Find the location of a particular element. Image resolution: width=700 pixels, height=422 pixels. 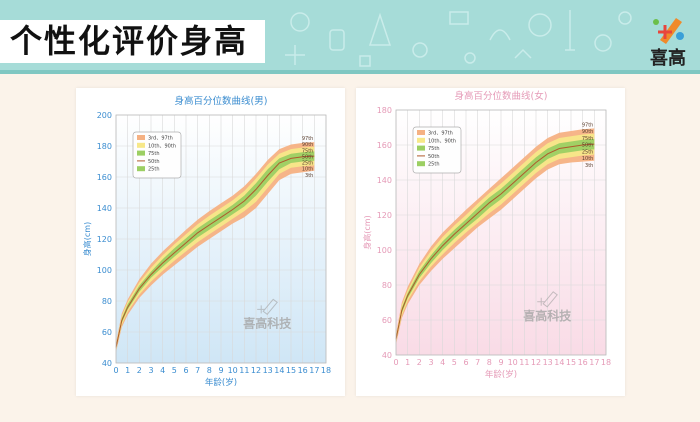

boys-x-tick-label: 8 is located at coordinates (209, 370).